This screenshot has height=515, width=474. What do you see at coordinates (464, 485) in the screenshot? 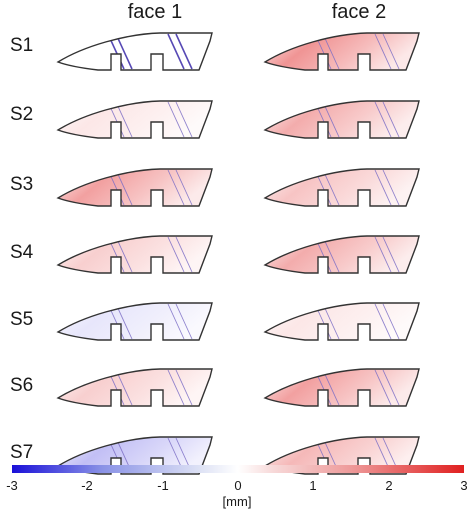
I see `colorbar-tick-3: 3` at bounding box center [464, 485].